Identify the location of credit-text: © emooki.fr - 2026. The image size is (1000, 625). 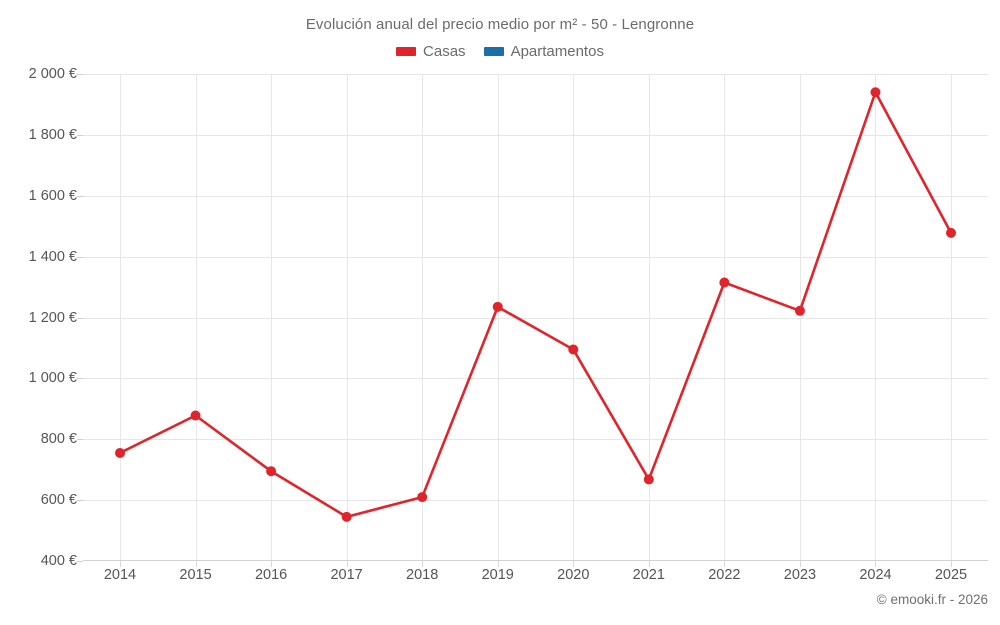
(932, 599).